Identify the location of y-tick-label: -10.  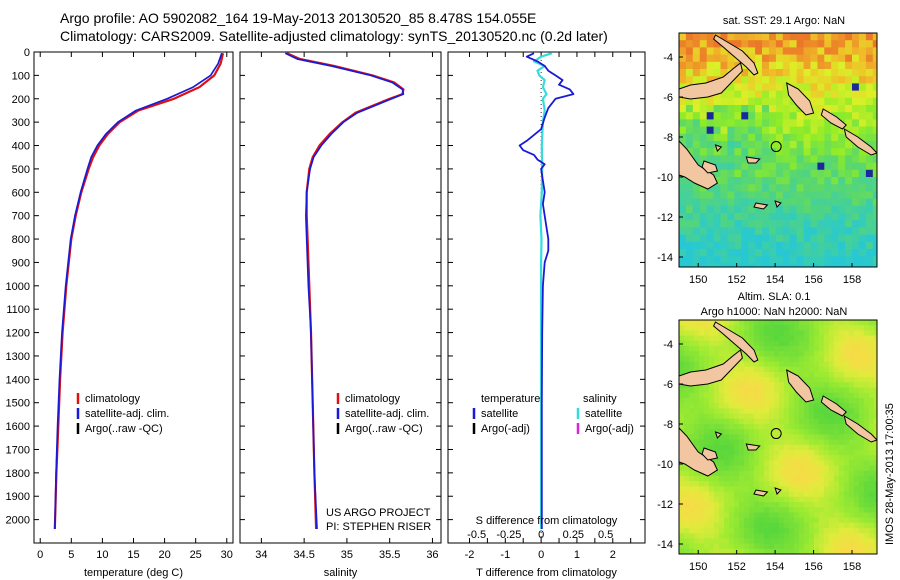
(665, 465).